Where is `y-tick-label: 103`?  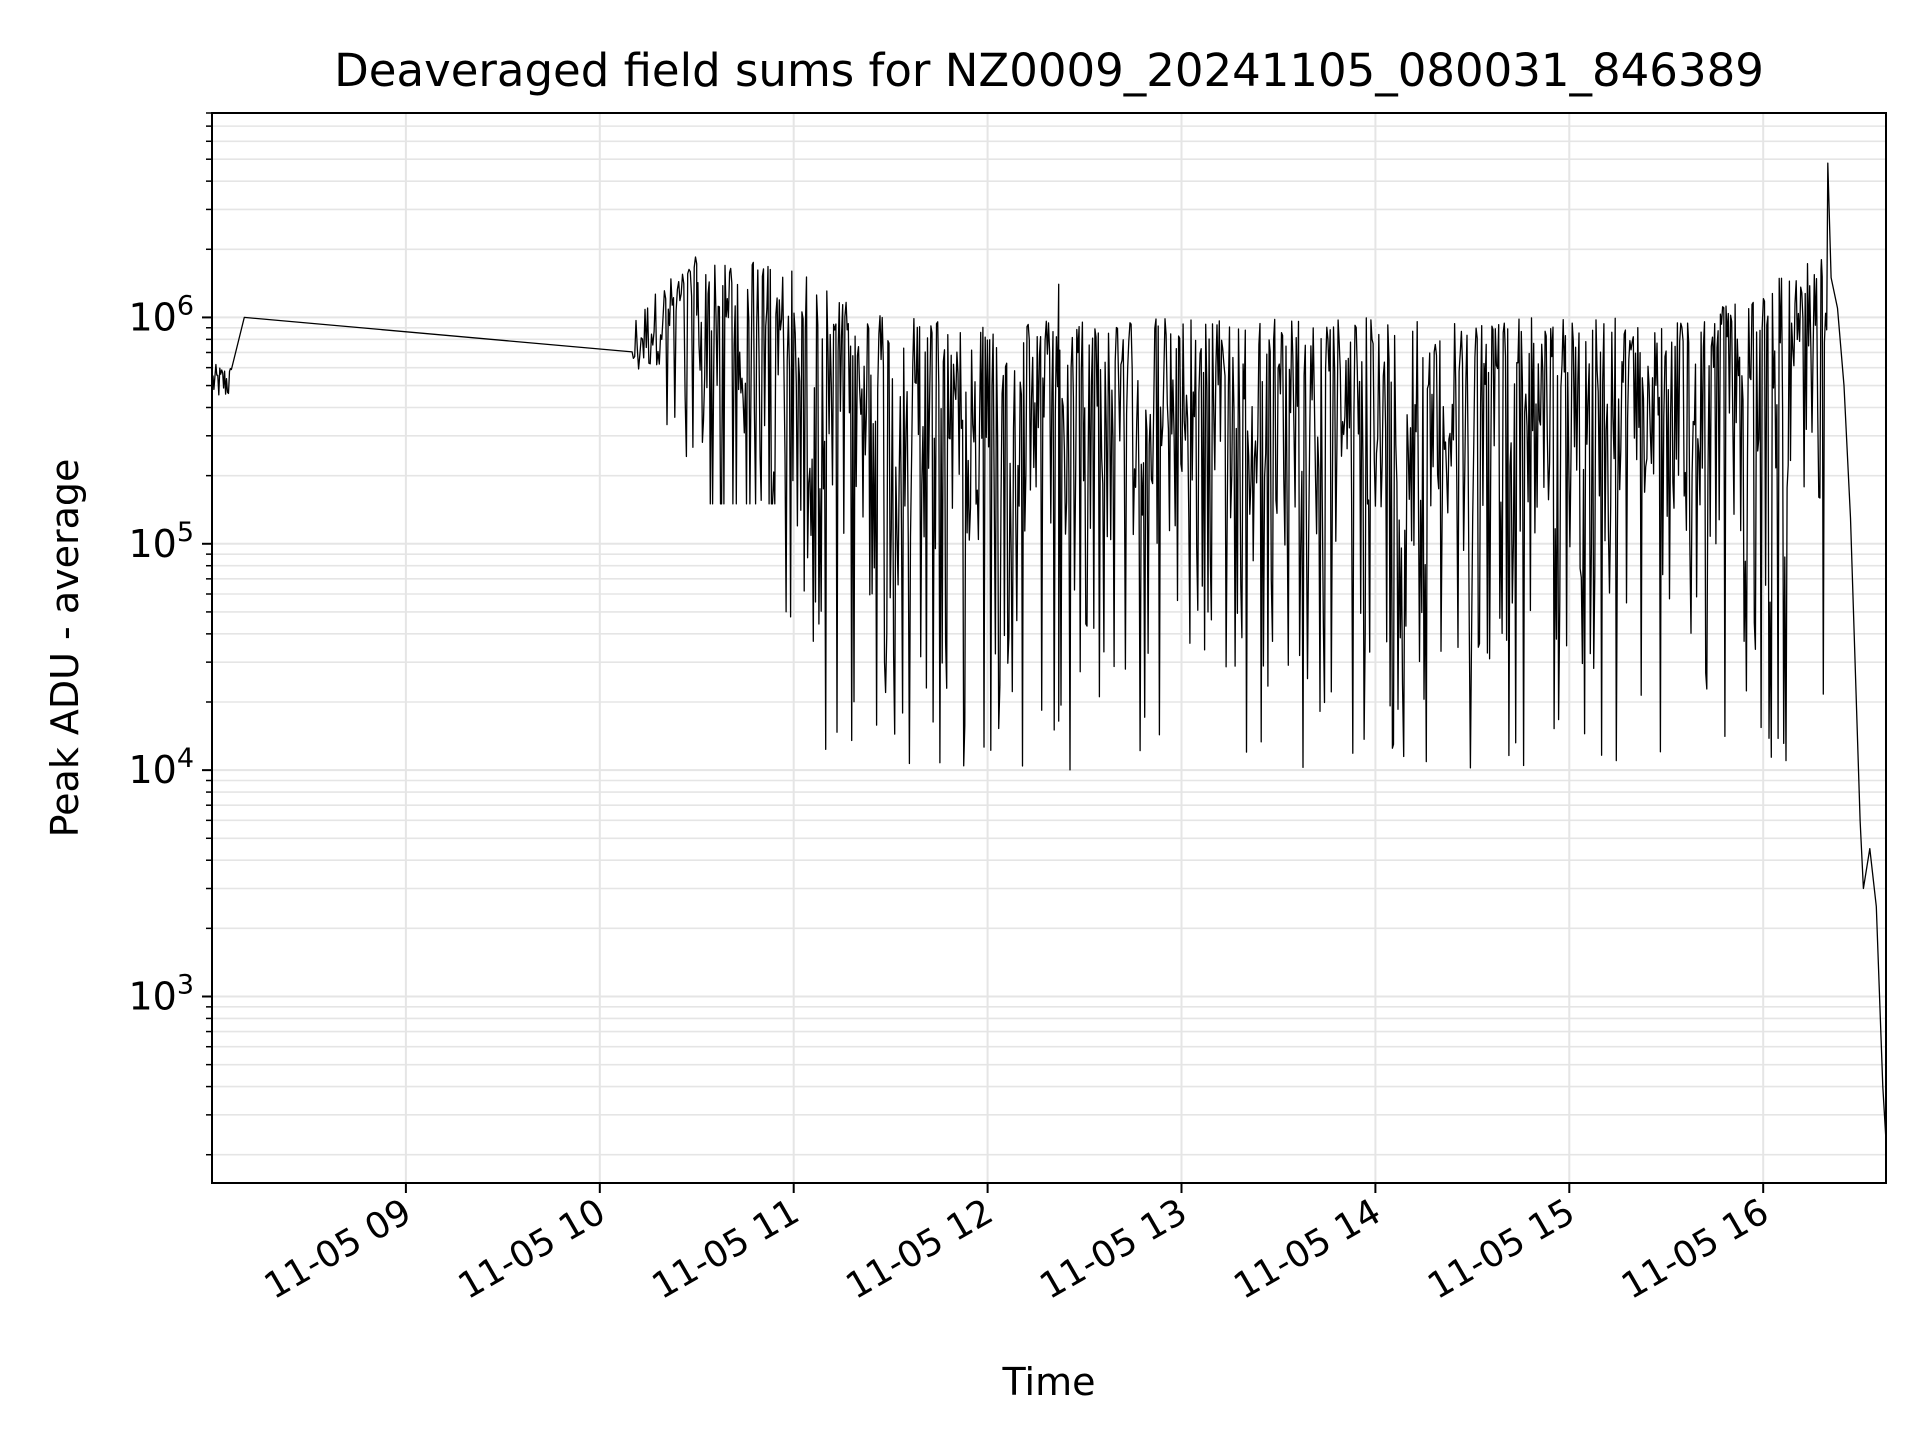
y-tick-label: 103 is located at coordinates (161, 994).